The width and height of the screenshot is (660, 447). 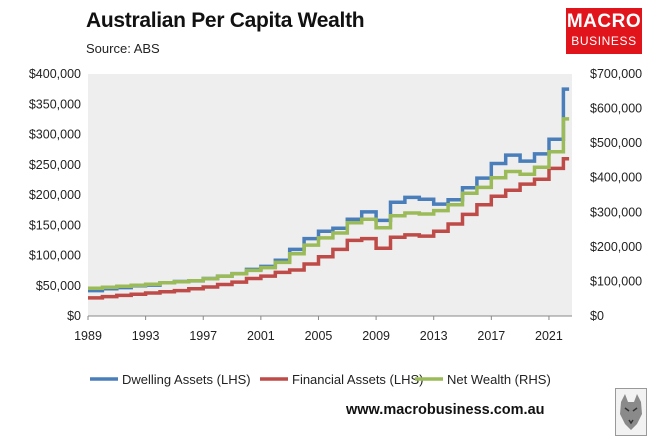 What do you see at coordinates (74, 316) in the screenshot?
I see `left-y-tick-label: $0` at bounding box center [74, 316].